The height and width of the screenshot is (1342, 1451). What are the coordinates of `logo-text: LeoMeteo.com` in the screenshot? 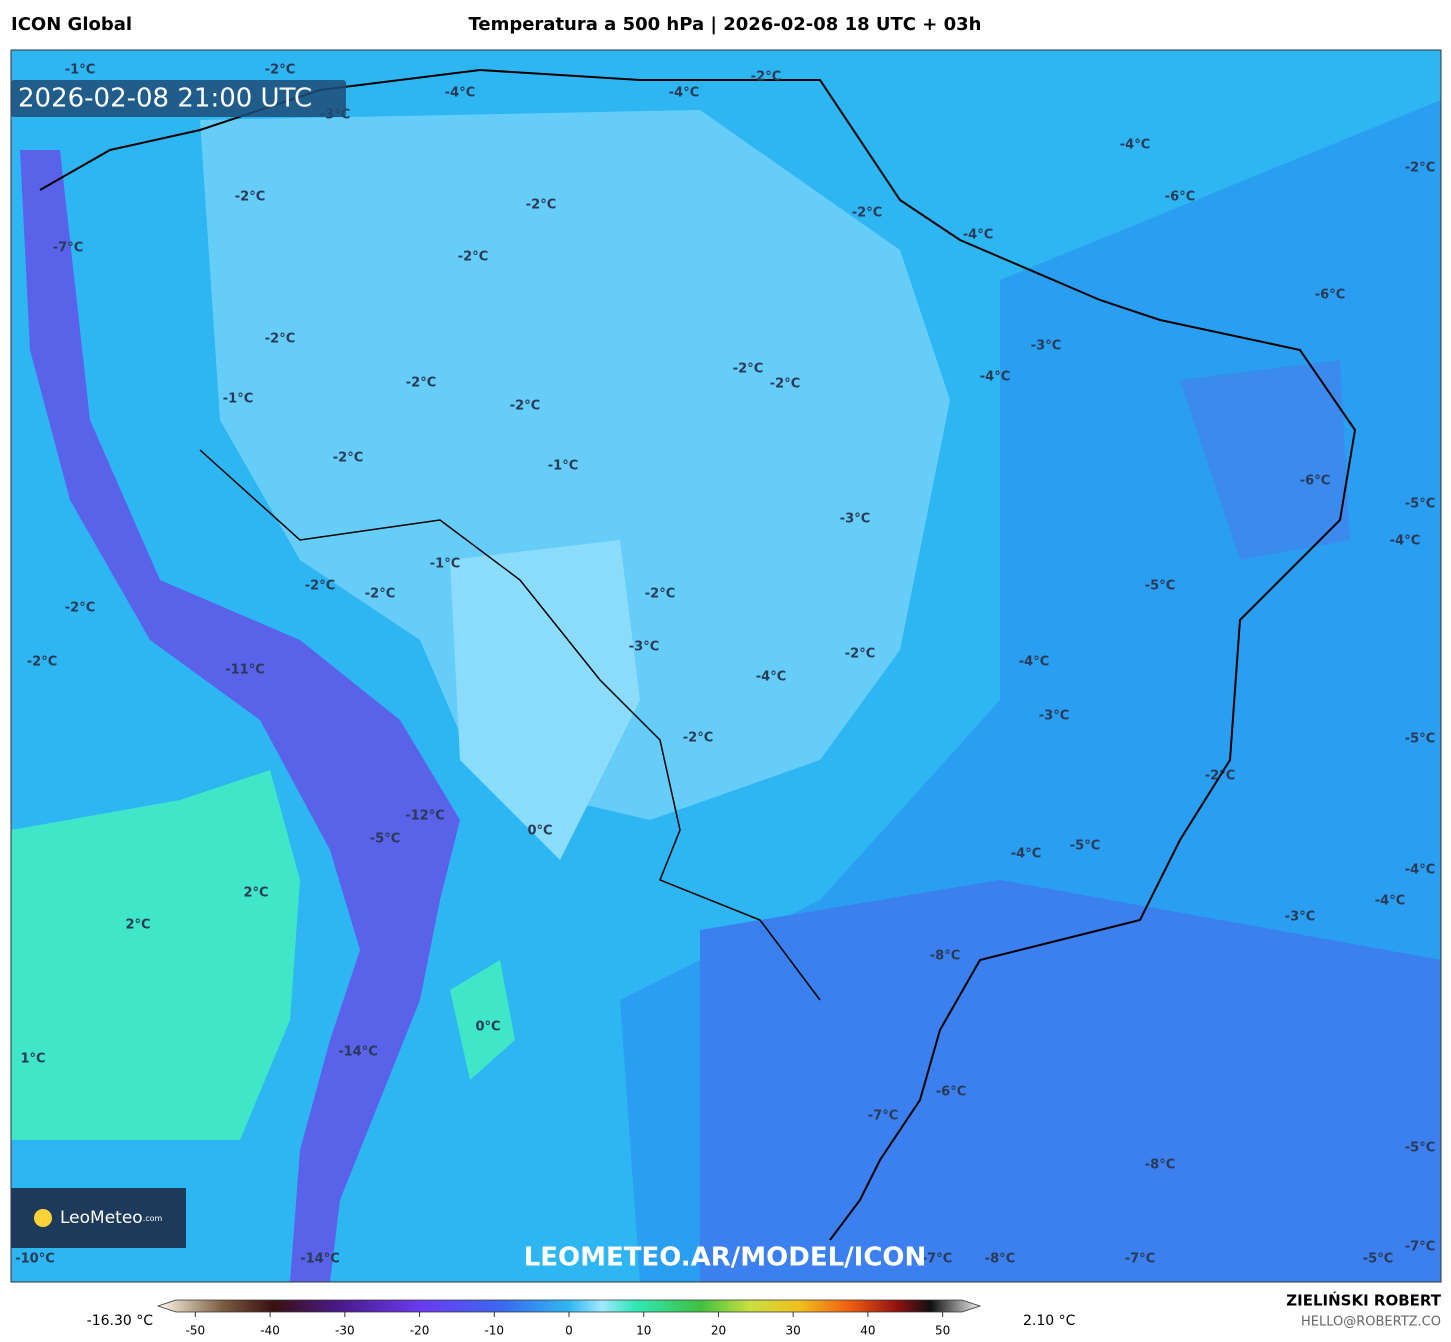 It's located at (111, 1218).